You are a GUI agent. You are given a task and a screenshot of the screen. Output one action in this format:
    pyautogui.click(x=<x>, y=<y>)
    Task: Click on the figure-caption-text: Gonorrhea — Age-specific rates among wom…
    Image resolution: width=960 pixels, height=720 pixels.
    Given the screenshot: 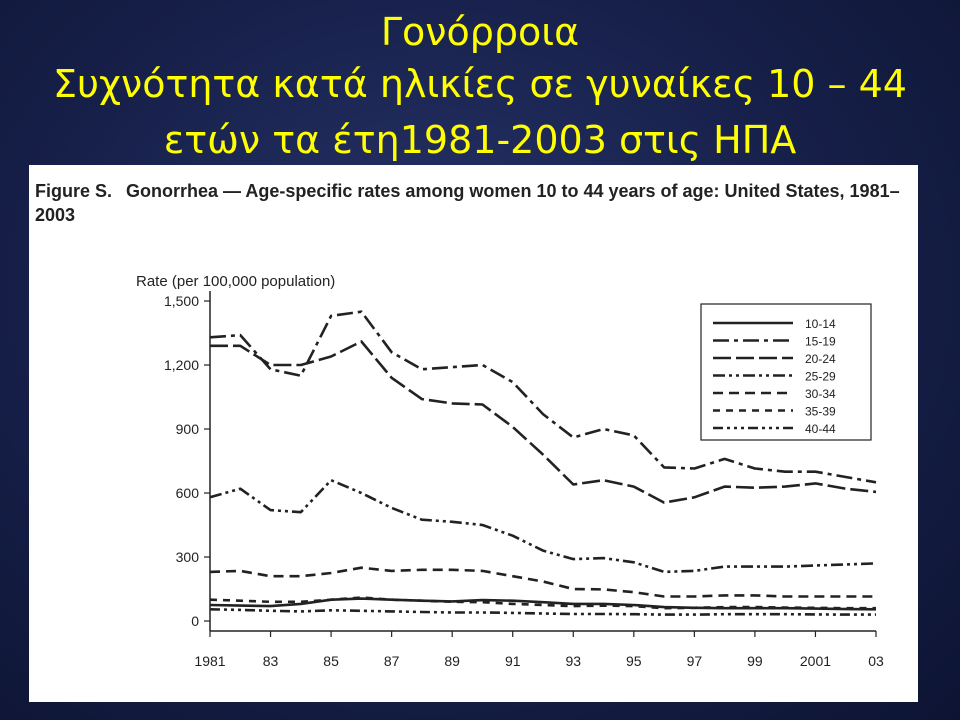 What is the action you would take?
    pyautogui.click(x=467, y=203)
    